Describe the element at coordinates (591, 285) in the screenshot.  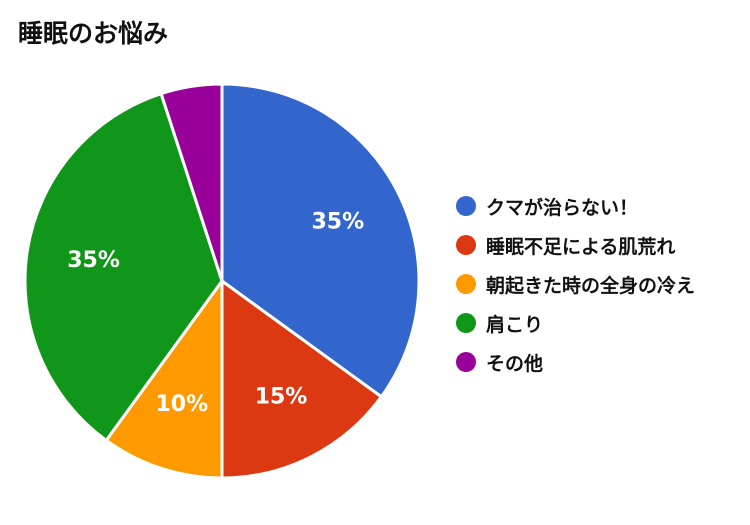
I see `legend-label: 朝起きた時の全身の冷え` at that location.